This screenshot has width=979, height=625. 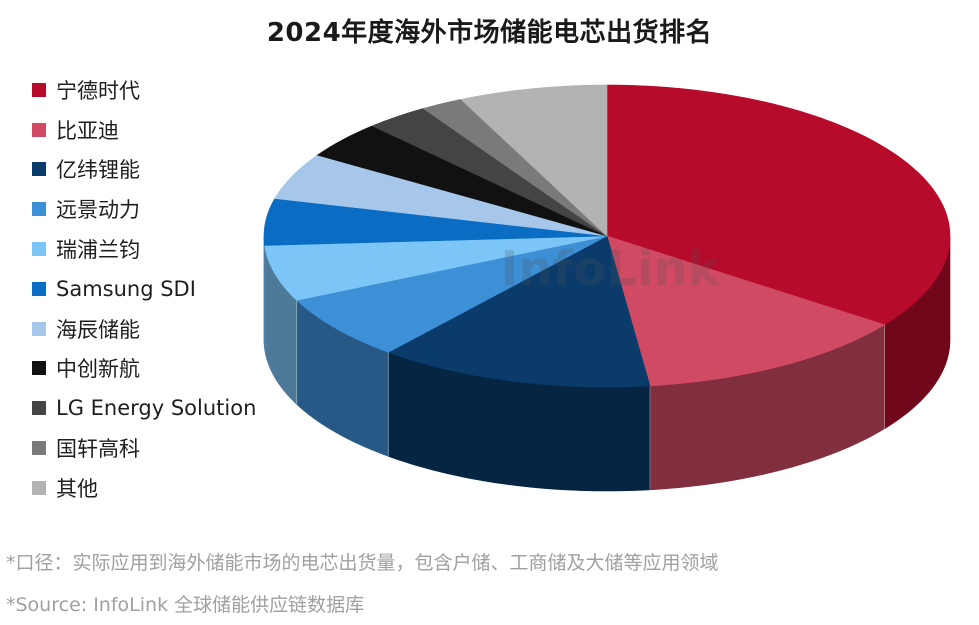 What do you see at coordinates (98, 170) in the screenshot?
I see `legend-label: 亿纬锂能` at bounding box center [98, 170].